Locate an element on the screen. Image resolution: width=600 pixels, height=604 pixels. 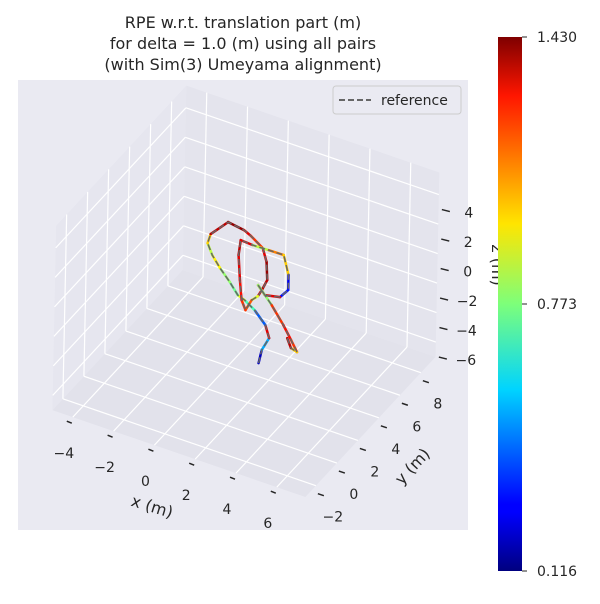
y-tick-label: 8 is located at coordinates (437, 405).